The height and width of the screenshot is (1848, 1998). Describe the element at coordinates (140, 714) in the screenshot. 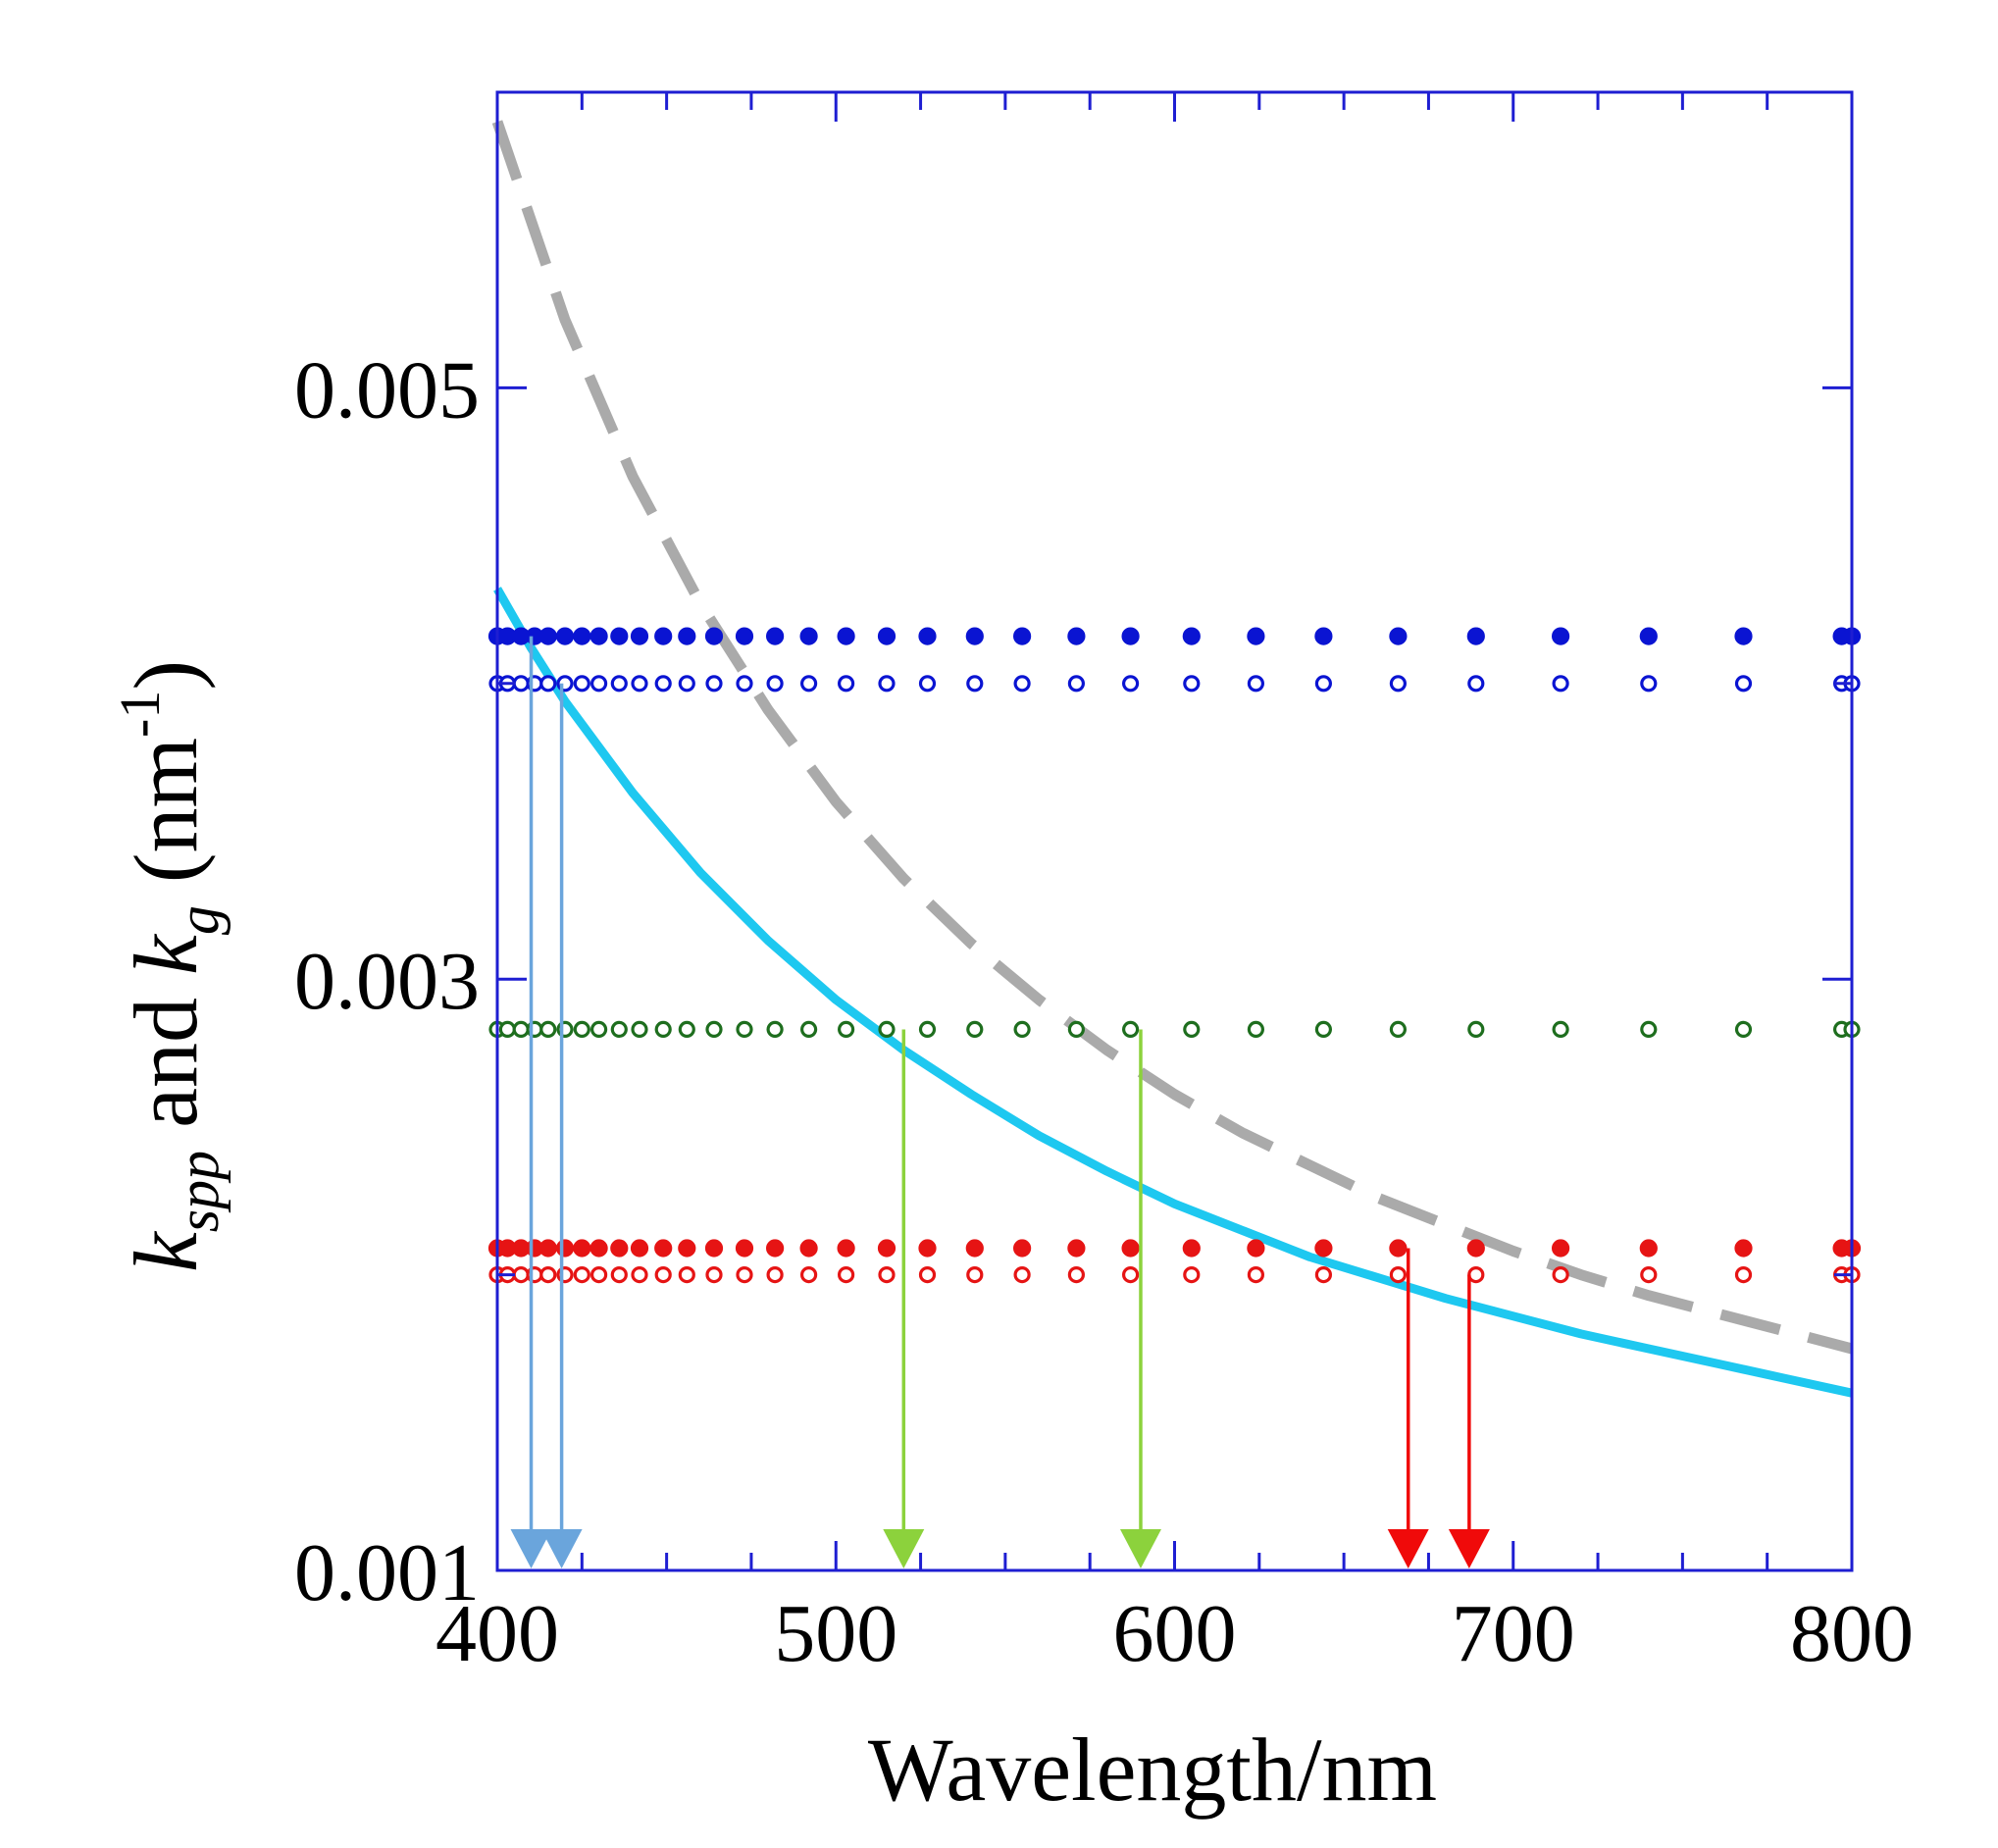

I see `y-axis-title-unit-sup: -1` at that location.